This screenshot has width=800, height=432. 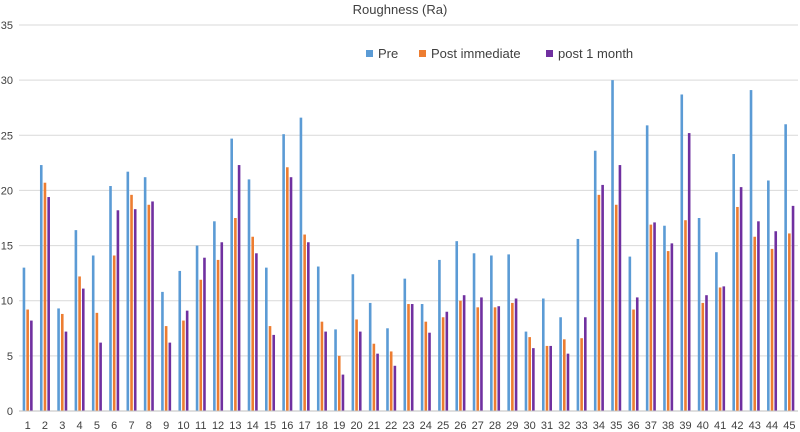 I want to click on x-tick-label-40: 40, so click(x=703, y=426).